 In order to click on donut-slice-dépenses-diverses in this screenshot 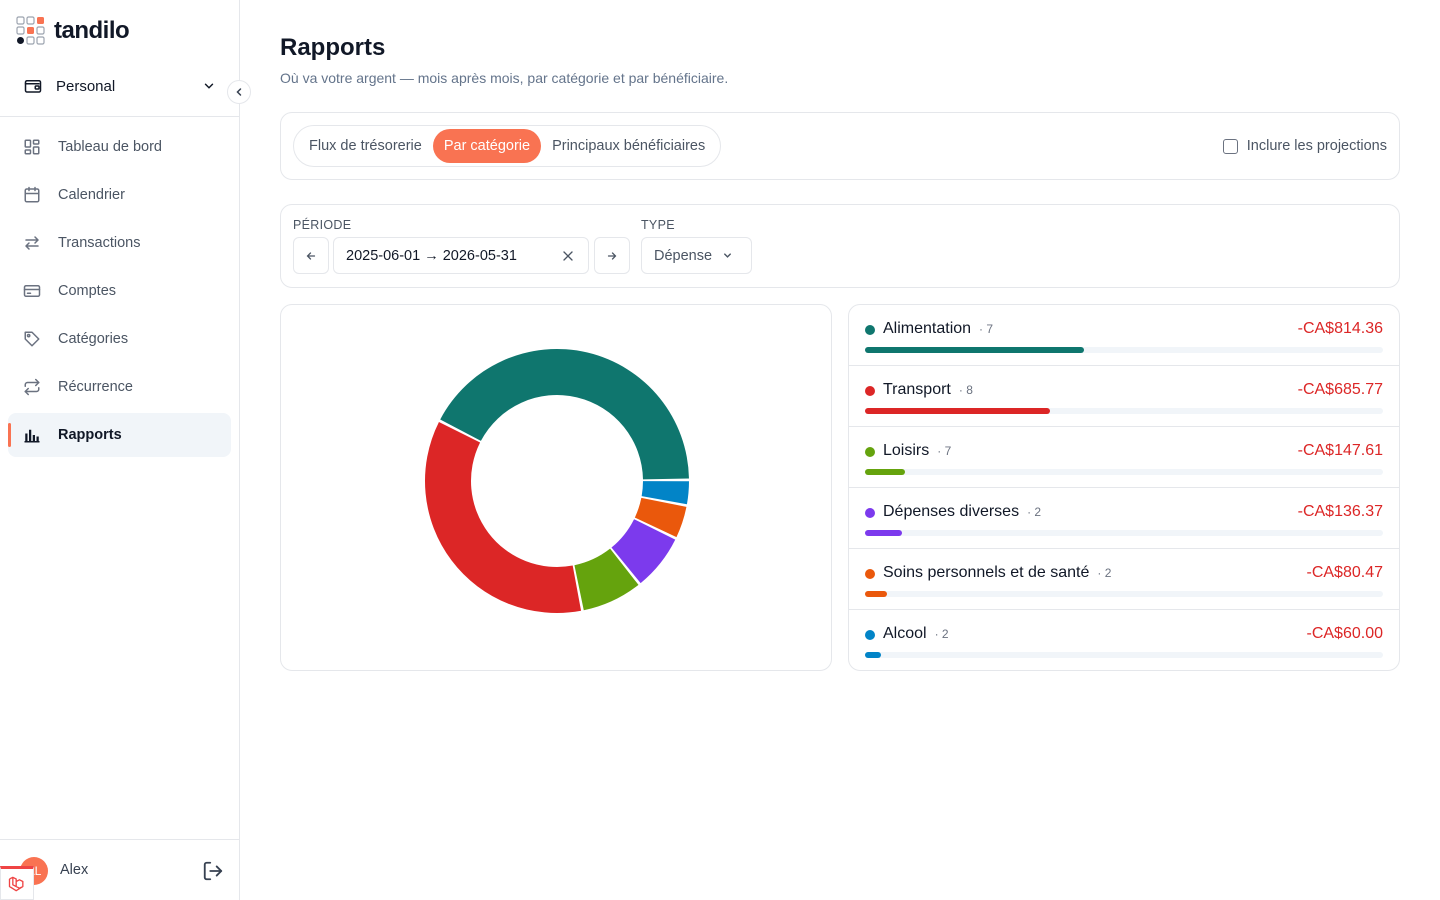, I will do `click(643, 551)`.